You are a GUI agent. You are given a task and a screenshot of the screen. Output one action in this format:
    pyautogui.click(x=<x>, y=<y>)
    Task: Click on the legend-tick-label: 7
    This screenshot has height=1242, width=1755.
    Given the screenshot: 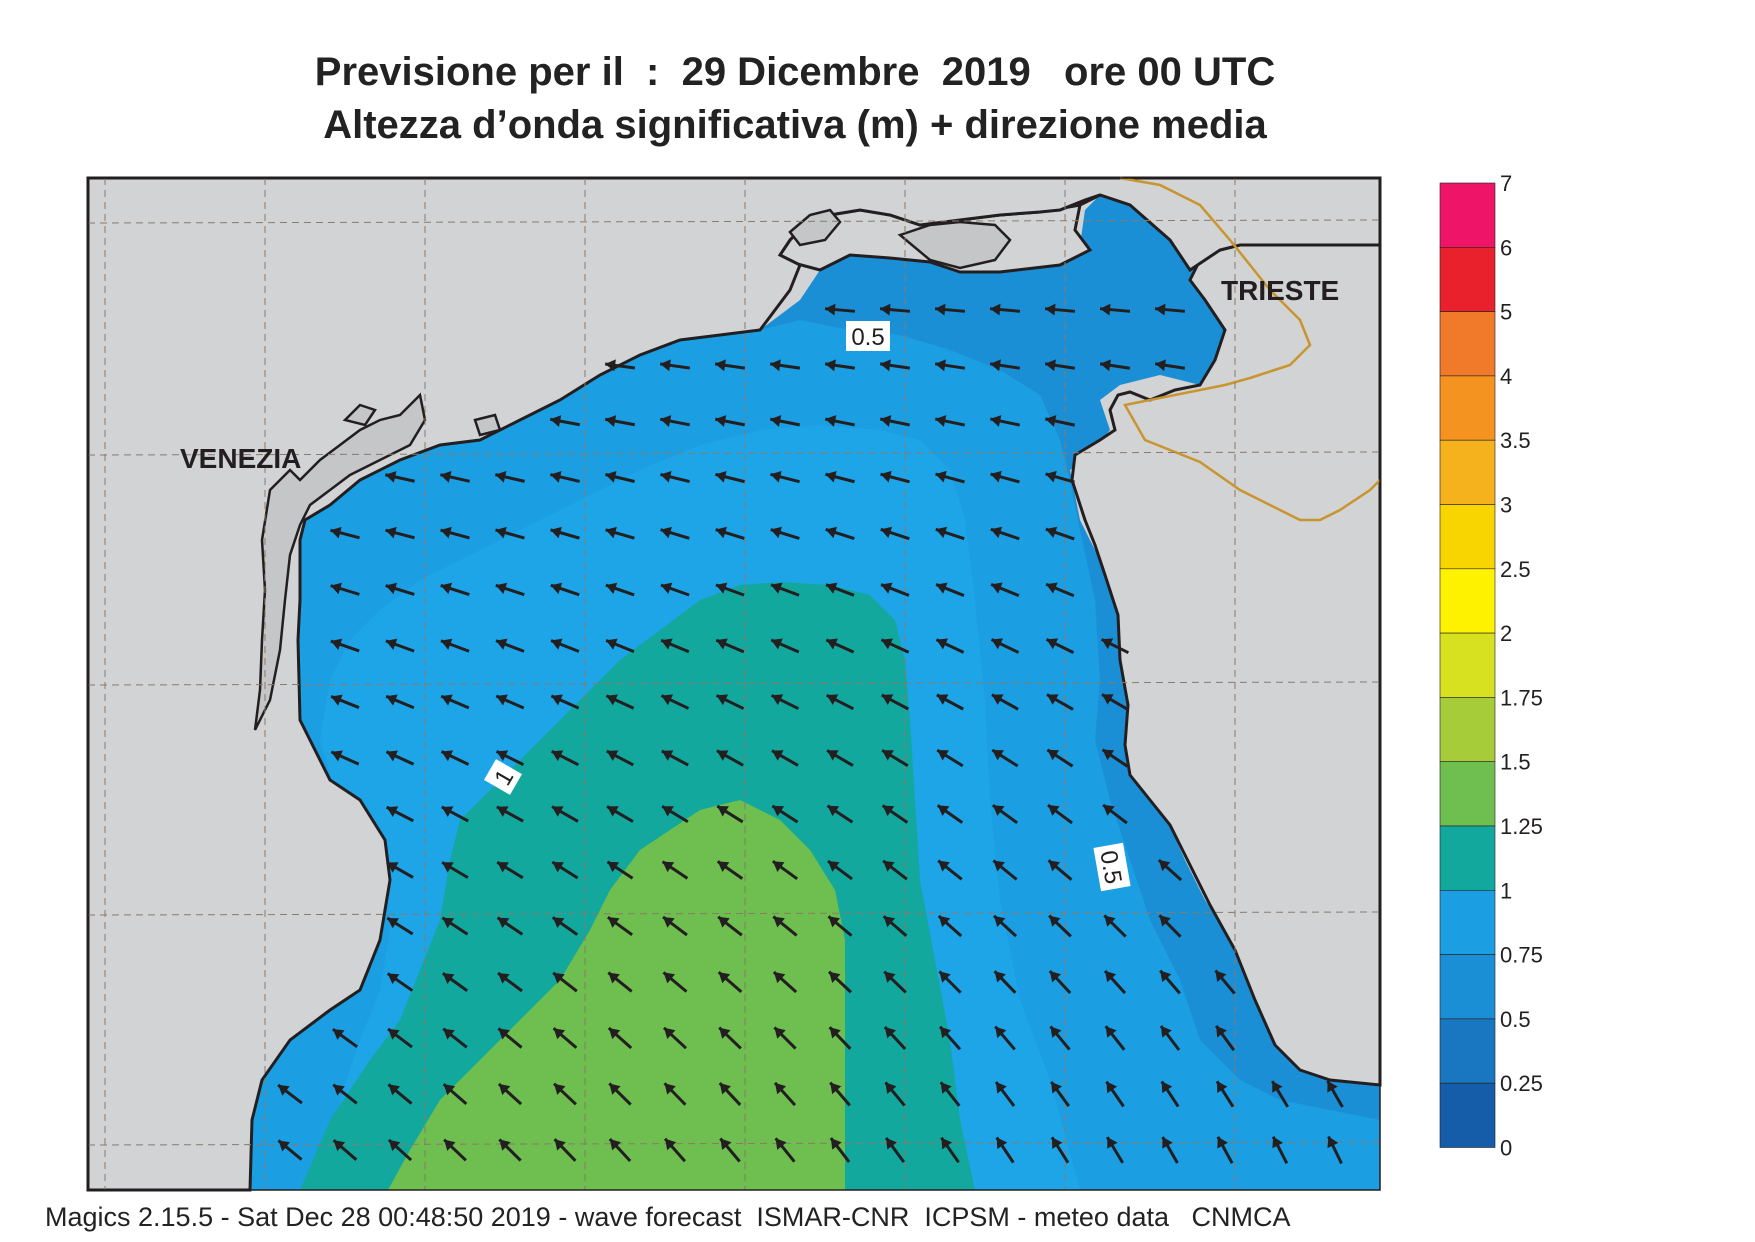 What is the action you would take?
    pyautogui.click(x=1506, y=183)
    